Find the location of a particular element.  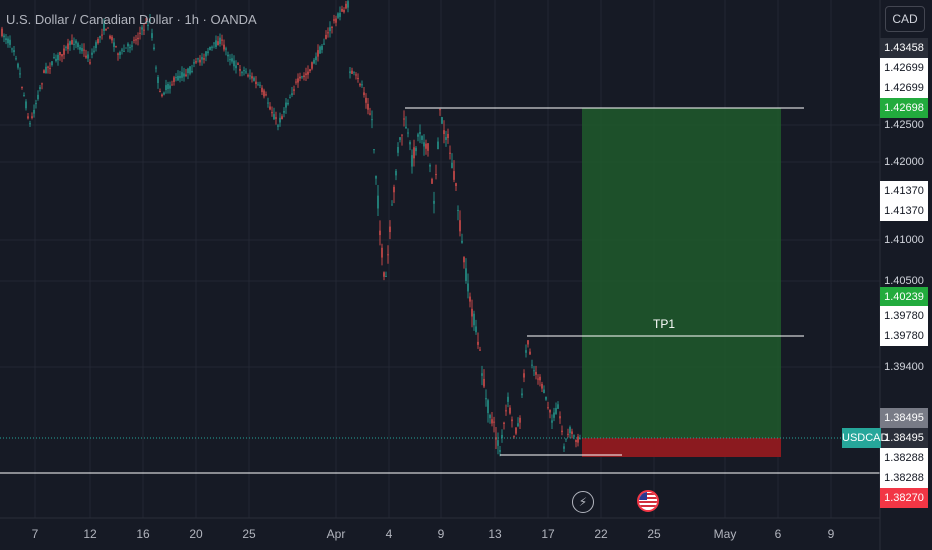

price-label: 1.40500 is located at coordinates (904, 281).